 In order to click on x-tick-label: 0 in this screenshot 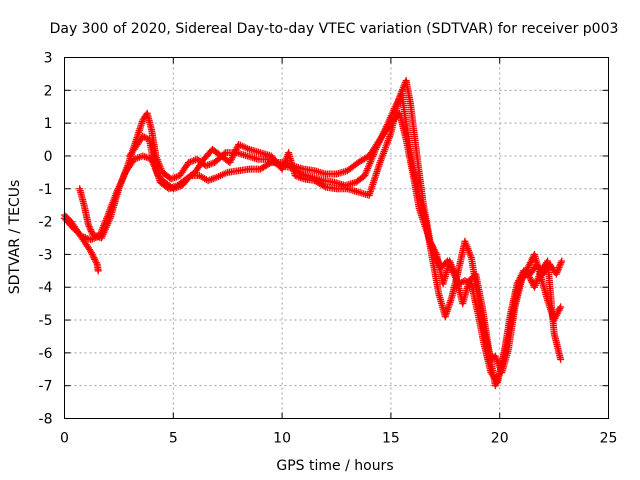, I will do `click(64, 439)`.